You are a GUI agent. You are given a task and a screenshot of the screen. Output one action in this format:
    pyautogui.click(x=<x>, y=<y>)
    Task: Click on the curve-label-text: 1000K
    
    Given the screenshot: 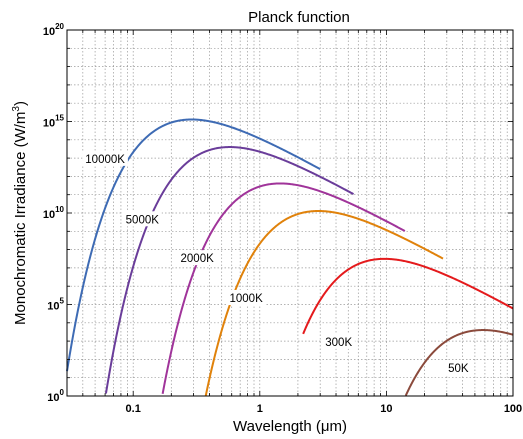 What is the action you would take?
    pyautogui.click(x=247, y=299)
    